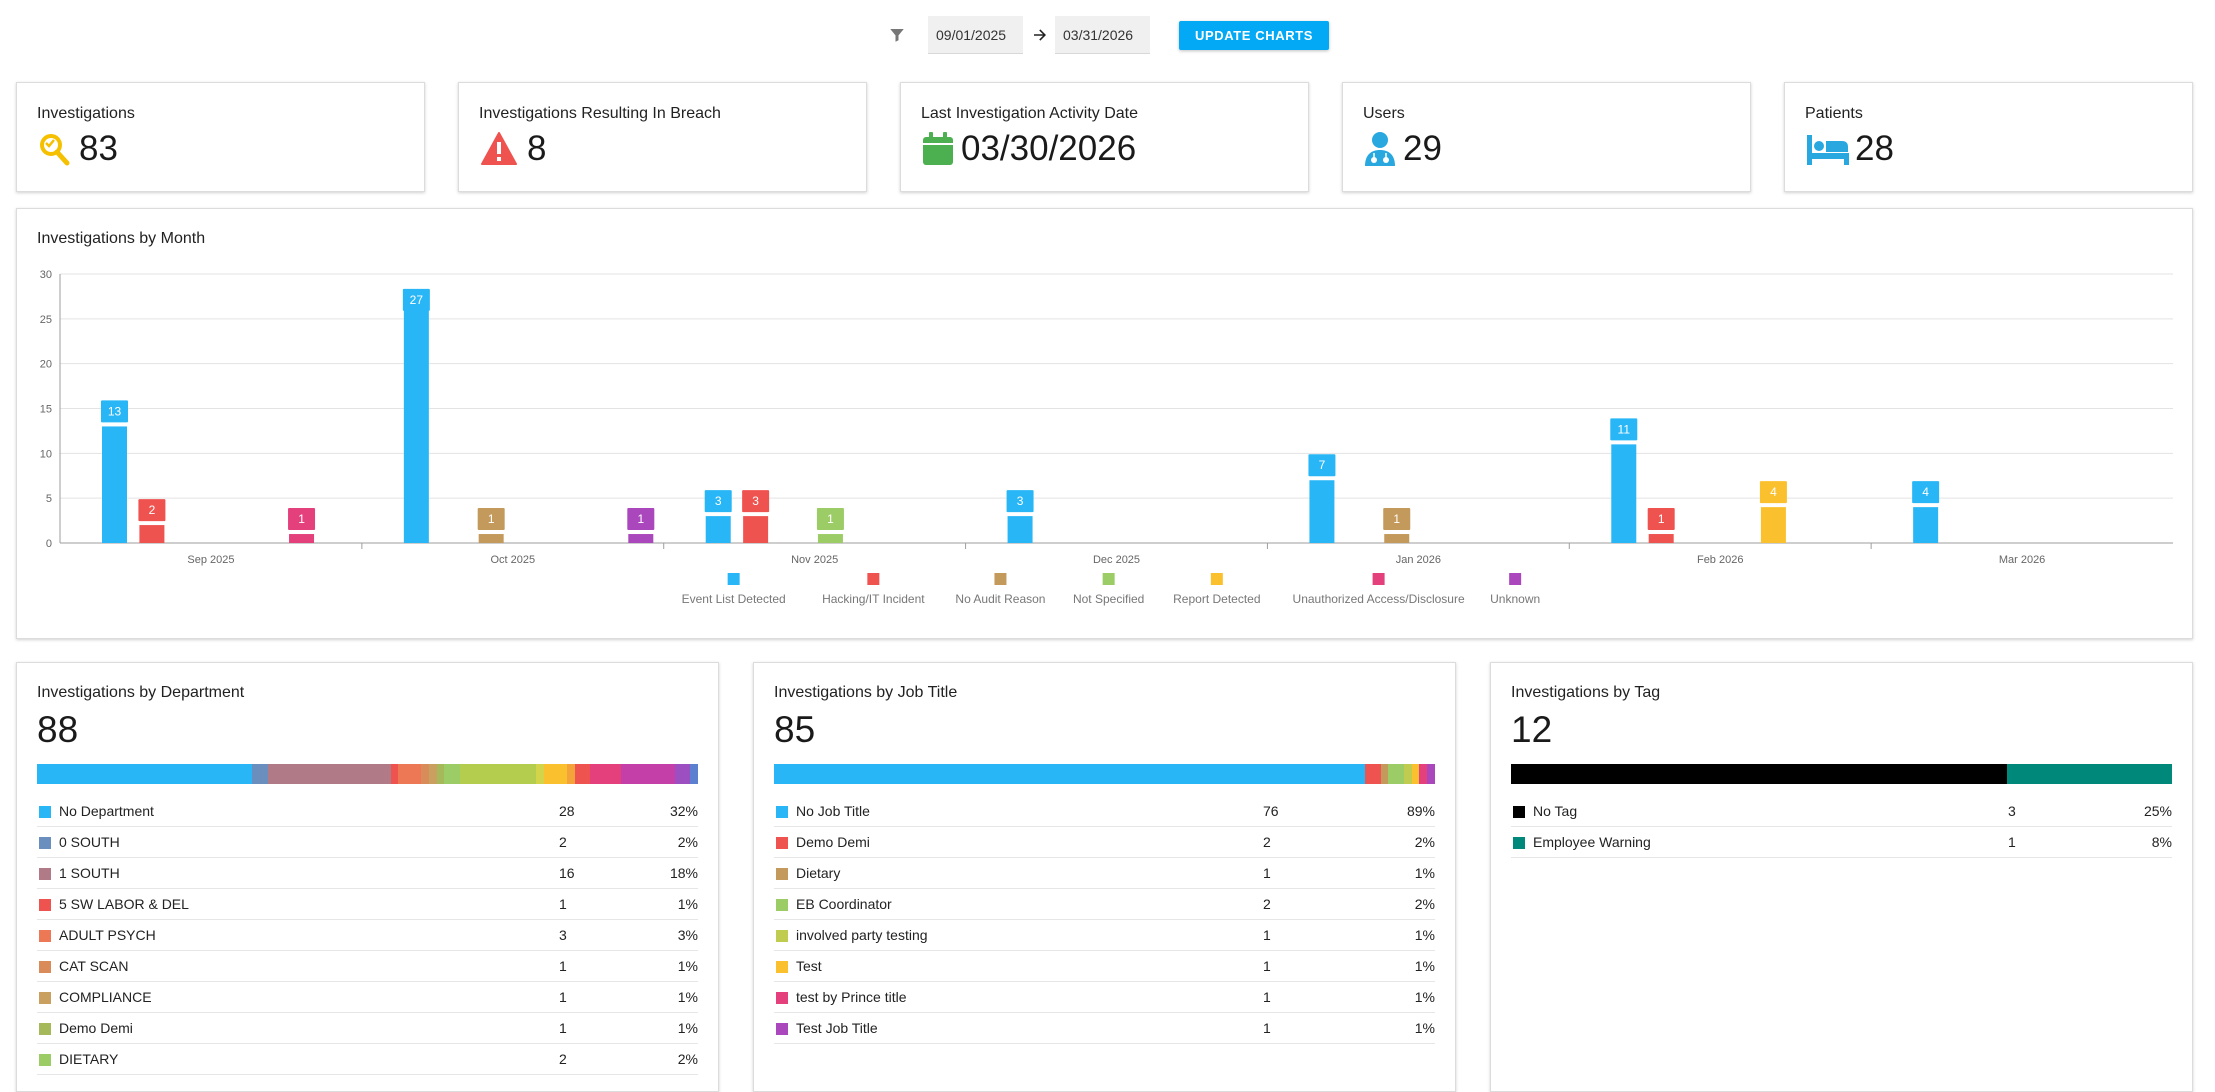 The height and width of the screenshot is (1092, 2215). I want to click on list-item: 0 SOUTH 2 2%, so click(367, 842).